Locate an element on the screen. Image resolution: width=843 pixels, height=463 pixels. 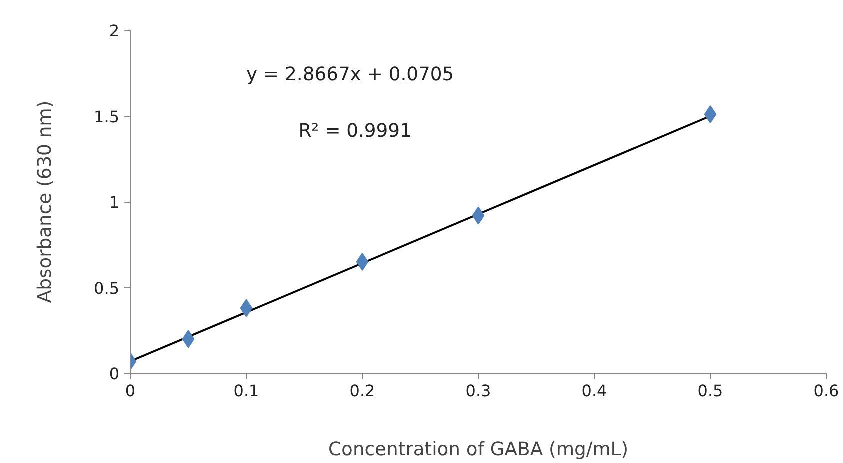
y-tick-label: 0.5 is located at coordinates (107, 288).